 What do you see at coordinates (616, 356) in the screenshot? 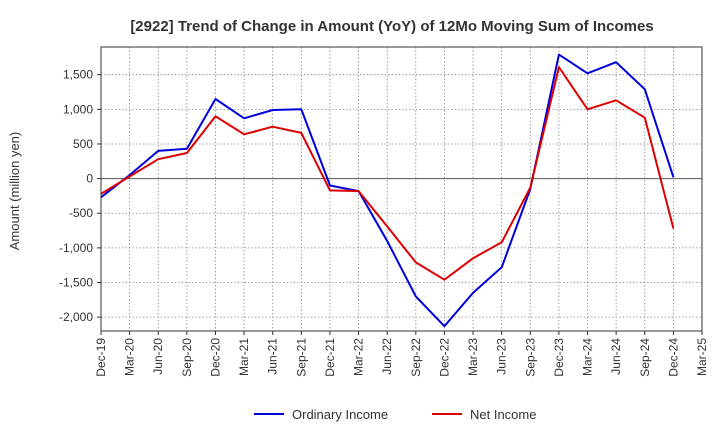
I see `x-tick-label: Jun-24` at bounding box center [616, 356].